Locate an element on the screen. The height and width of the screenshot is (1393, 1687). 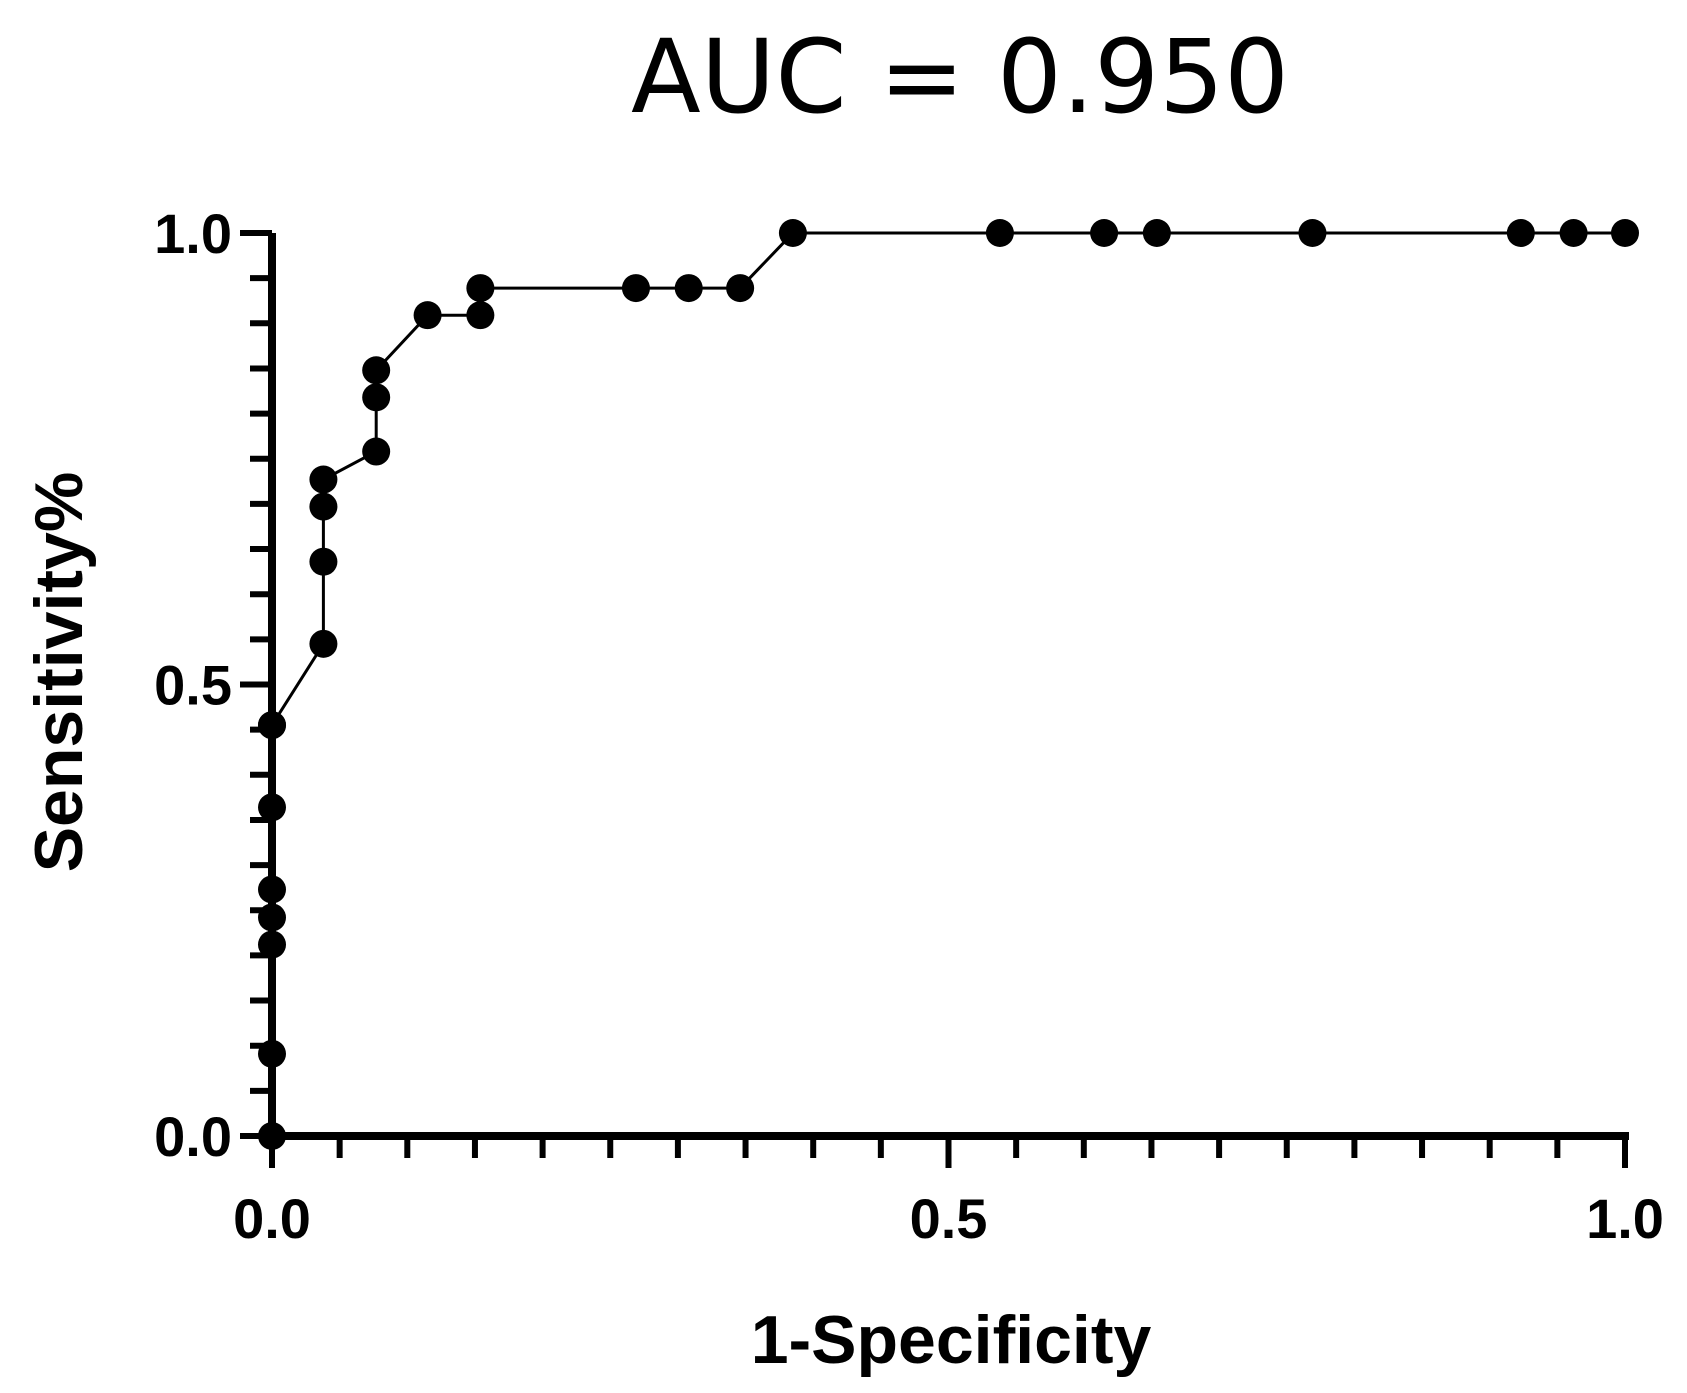
y-axis-label: Sensitivity% is located at coordinates (59, 672).